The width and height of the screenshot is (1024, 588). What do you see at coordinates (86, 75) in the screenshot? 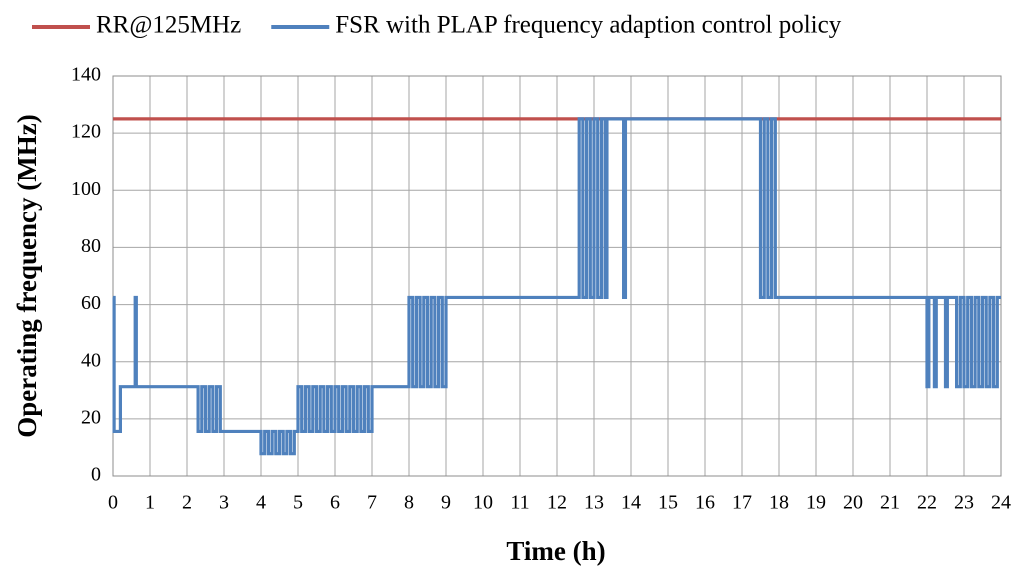
I see `y-tick-label: 140` at bounding box center [86, 75].